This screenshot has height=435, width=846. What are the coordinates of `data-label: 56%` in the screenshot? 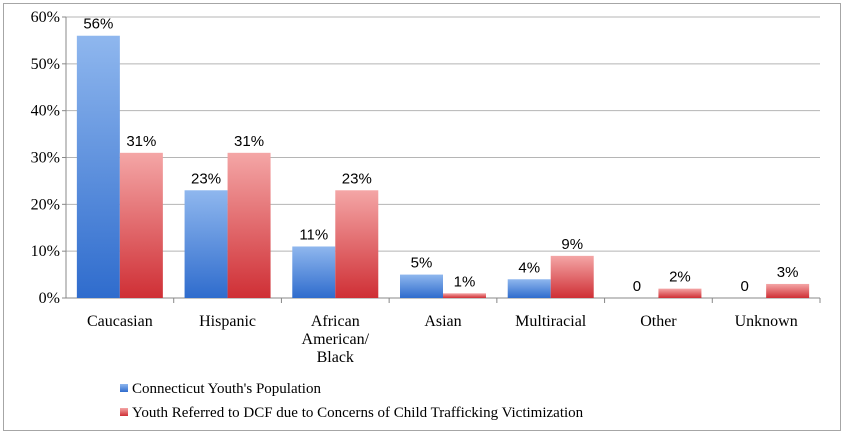 It's located at (98, 24).